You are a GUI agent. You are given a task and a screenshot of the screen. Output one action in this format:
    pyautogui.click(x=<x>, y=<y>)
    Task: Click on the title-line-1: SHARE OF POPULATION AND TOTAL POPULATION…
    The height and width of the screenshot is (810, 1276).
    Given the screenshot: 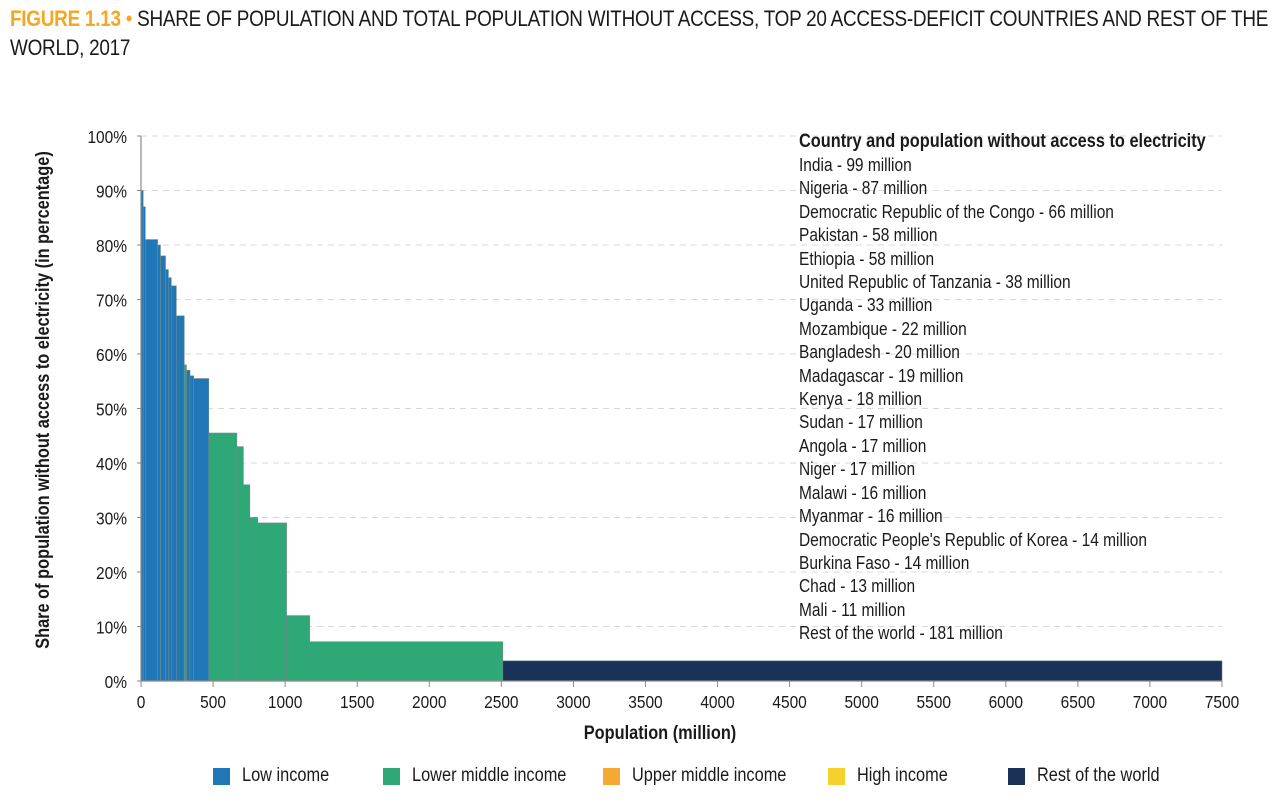 What is the action you would take?
    pyautogui.click(x=703, y=18)
    